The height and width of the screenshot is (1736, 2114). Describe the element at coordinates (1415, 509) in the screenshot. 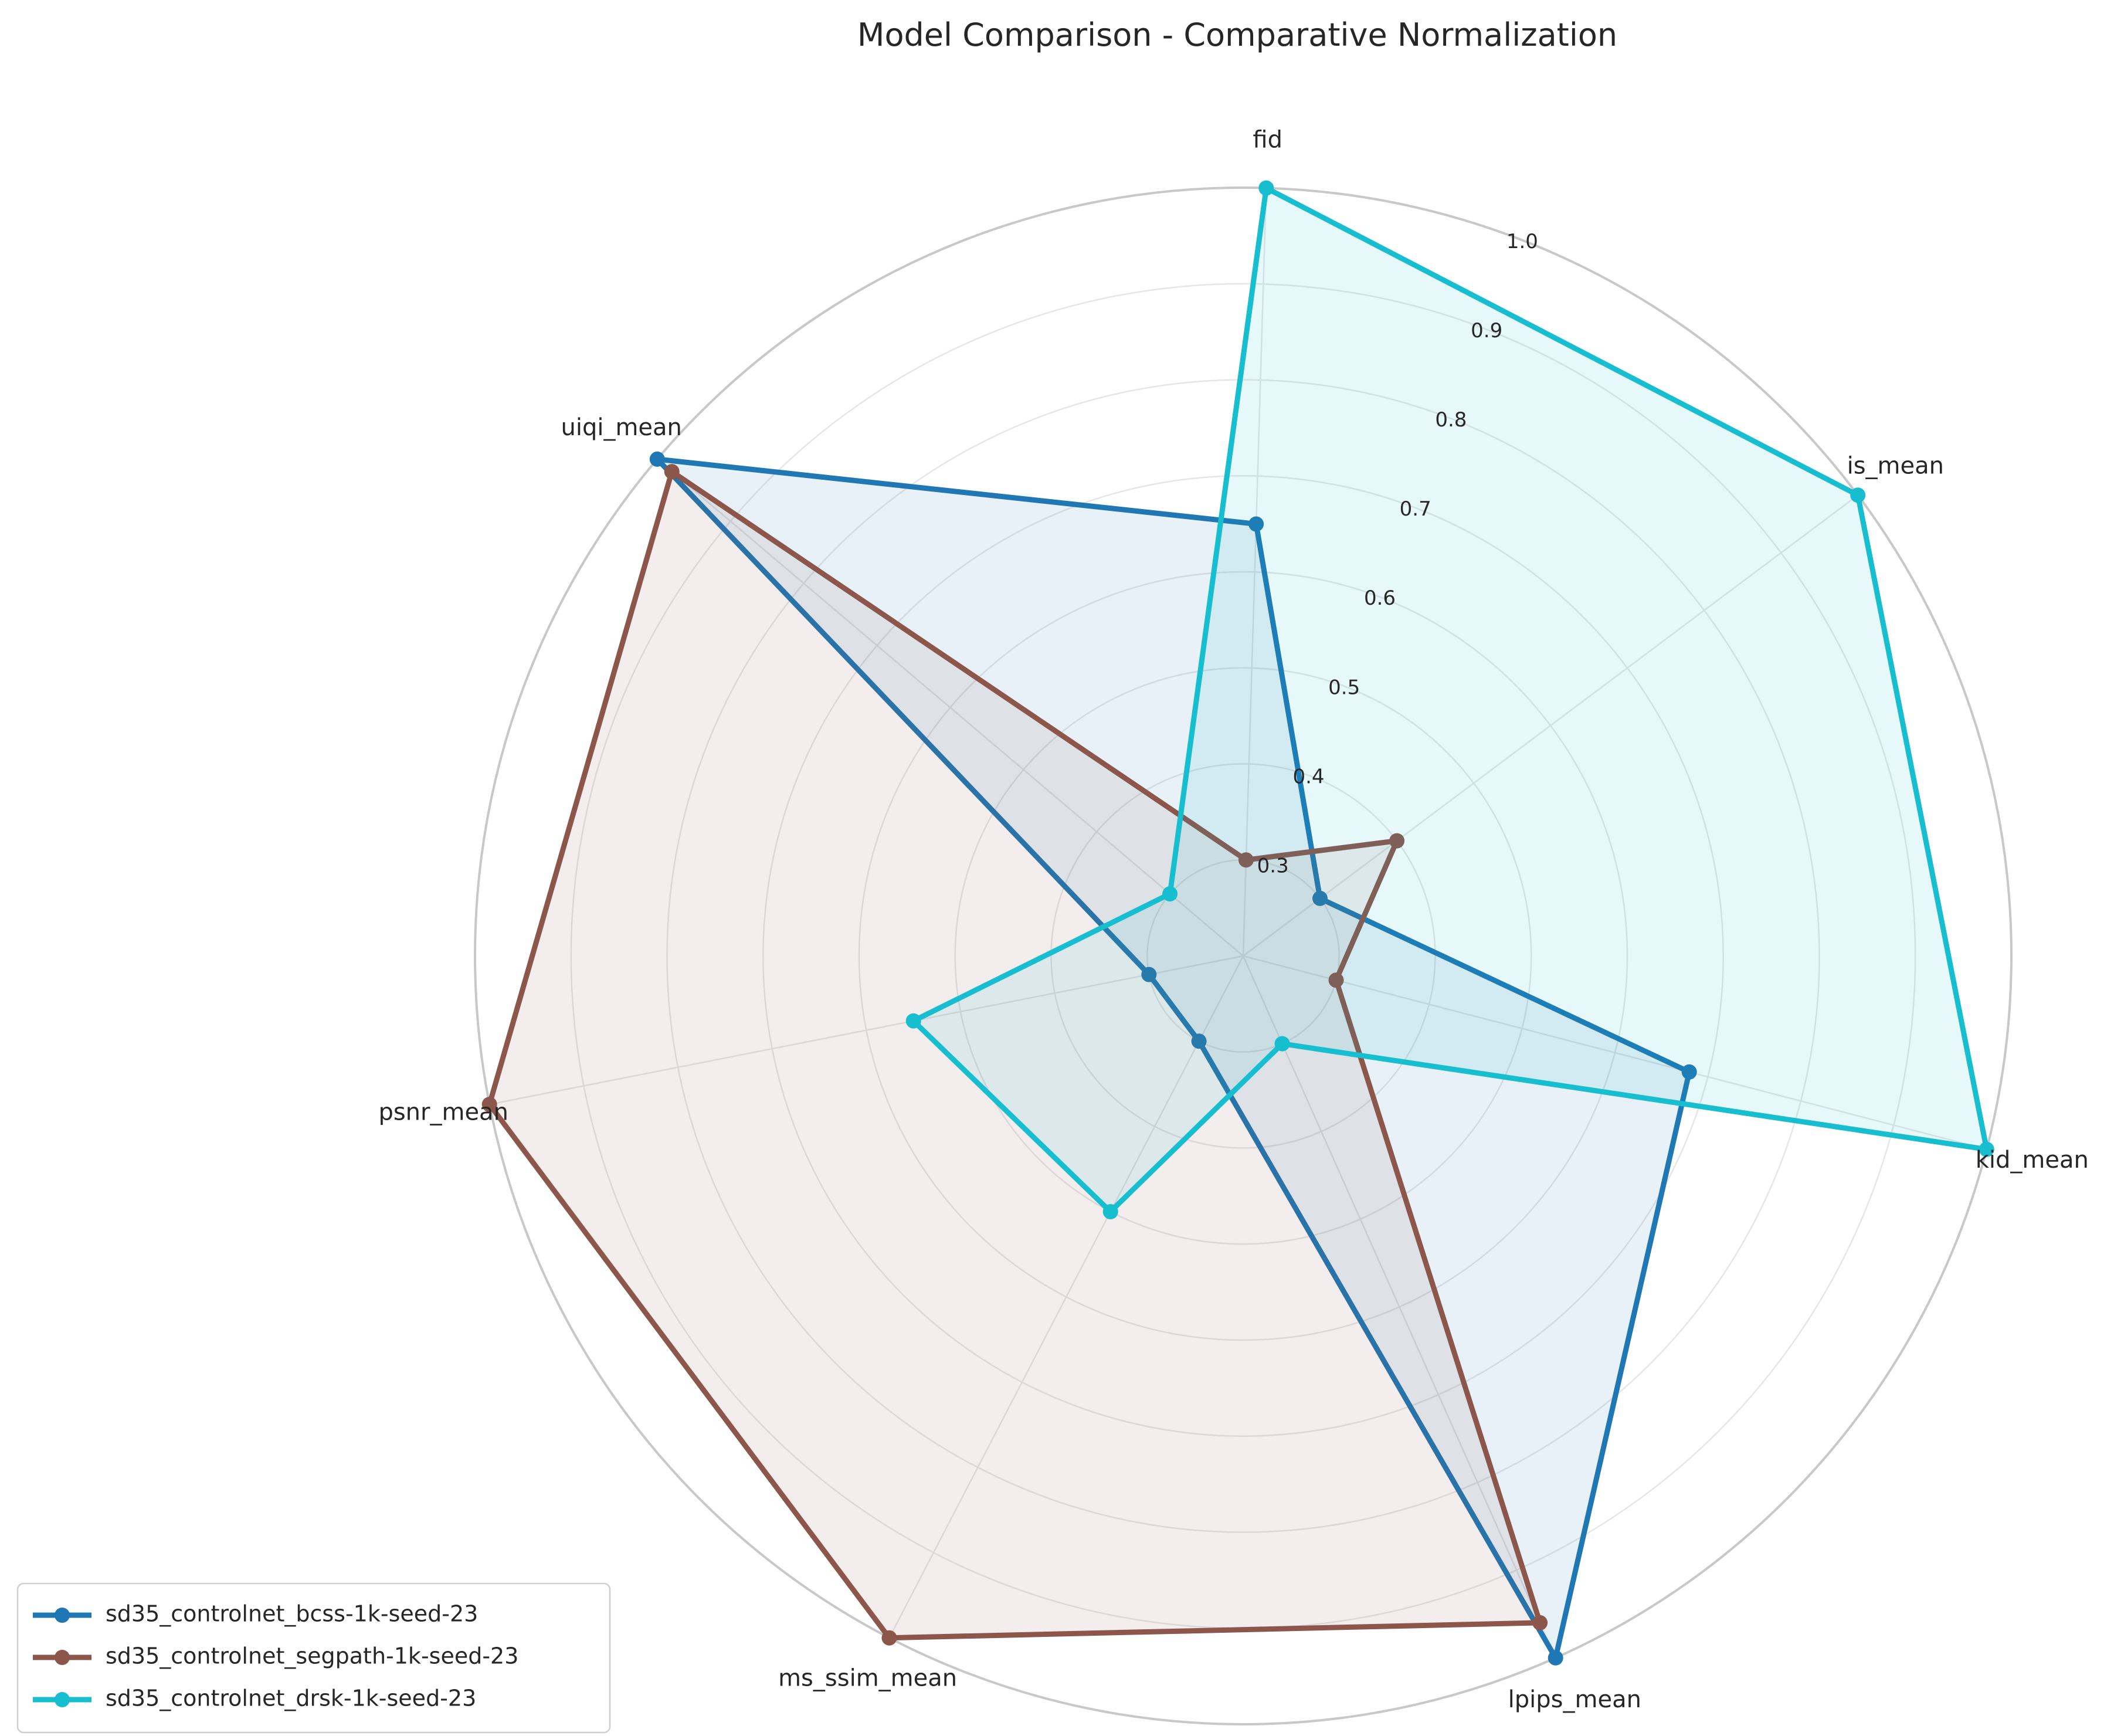

I see `tick-label: 0.7` at that location.